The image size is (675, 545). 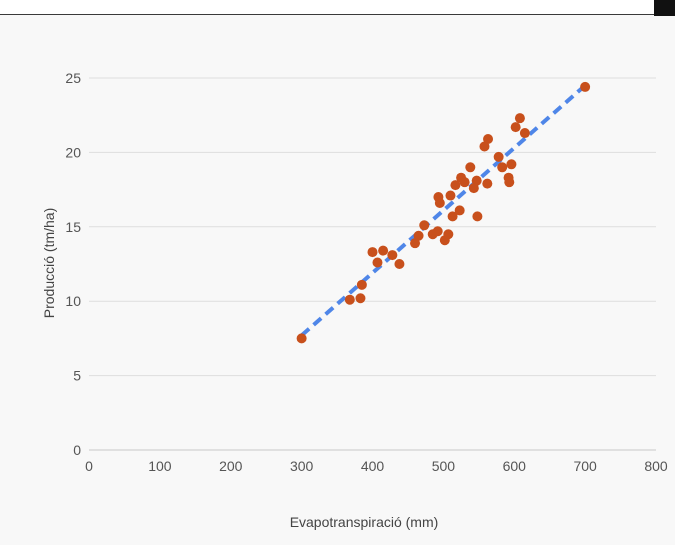 I want to click on x-axis-ticks: 0 100 200 300 400 500 600 700 800, so click(x=376, y=466).